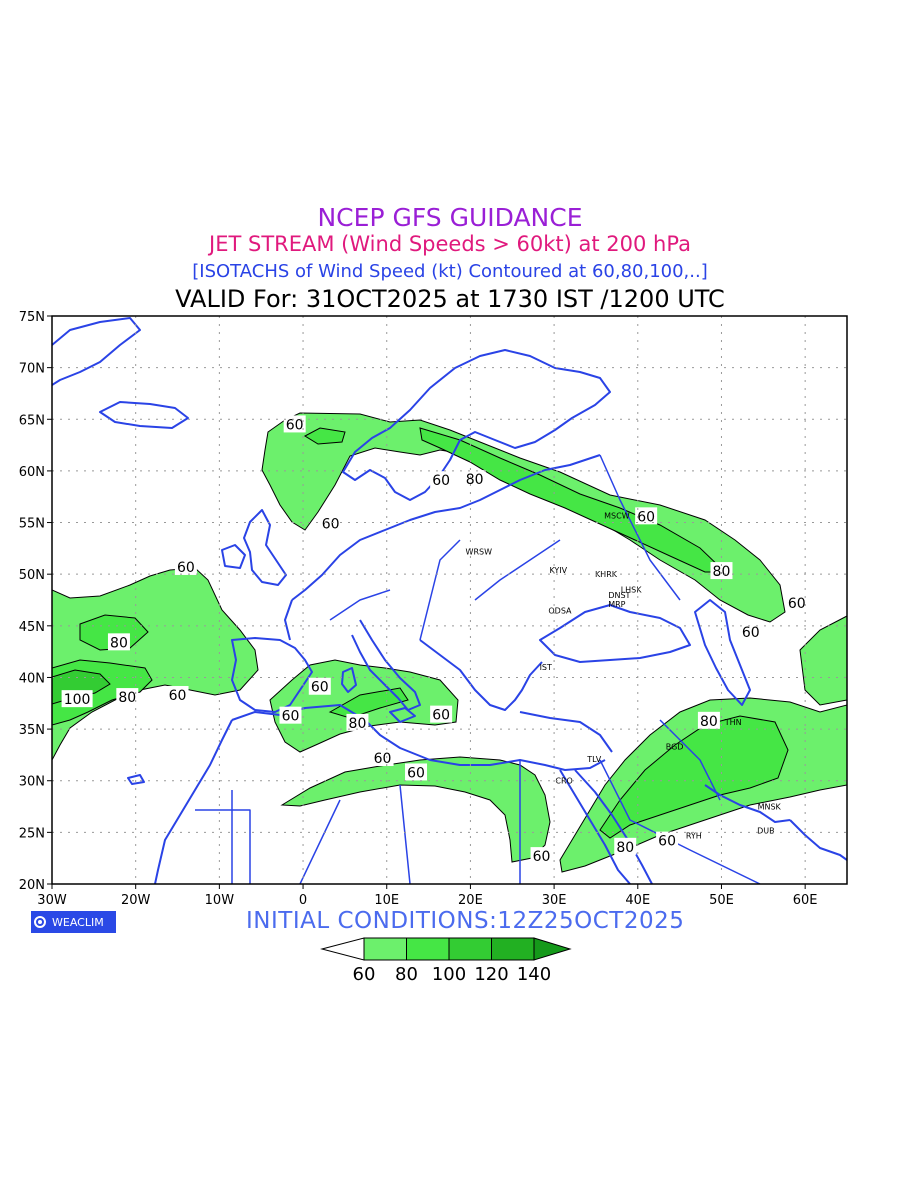 This screenshot has width=900, height=1200. Describe the element at coordinates (32, 524) in the screenshot. I see `lat-tick-label: 55N` at that location.